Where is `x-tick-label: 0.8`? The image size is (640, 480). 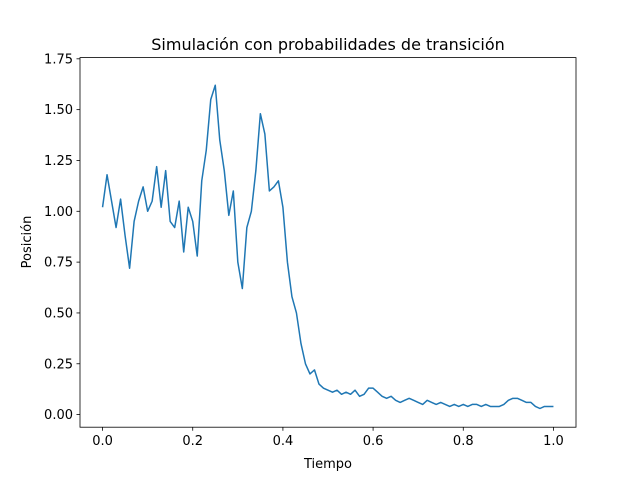
x-tick-label: 0.8 is located at coordinates (463, 441).